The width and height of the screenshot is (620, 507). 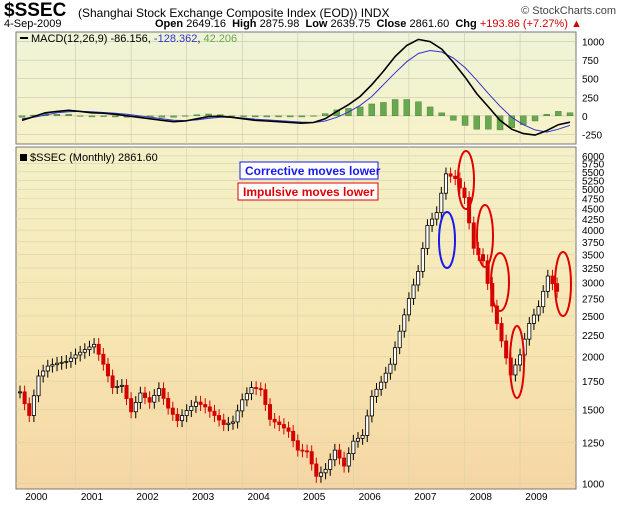 What do you see at coordinates (147, 497) in the screenshot?
I see `x-tick-label: 2002` at bounding box center [147, 497].